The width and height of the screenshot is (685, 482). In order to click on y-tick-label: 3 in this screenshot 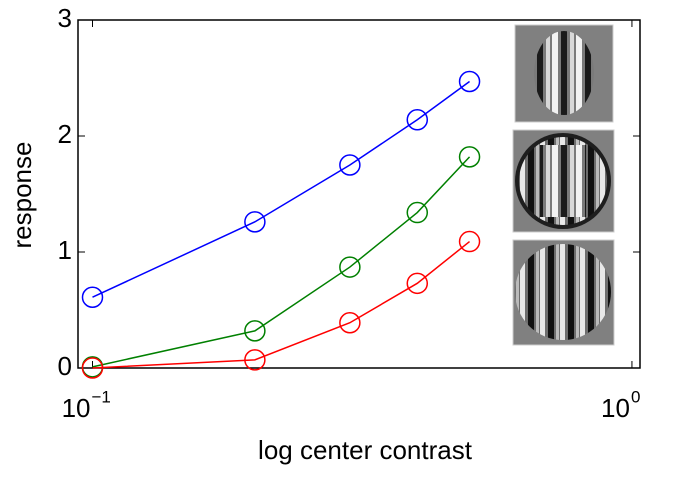, I will do `click(65, 18)`.